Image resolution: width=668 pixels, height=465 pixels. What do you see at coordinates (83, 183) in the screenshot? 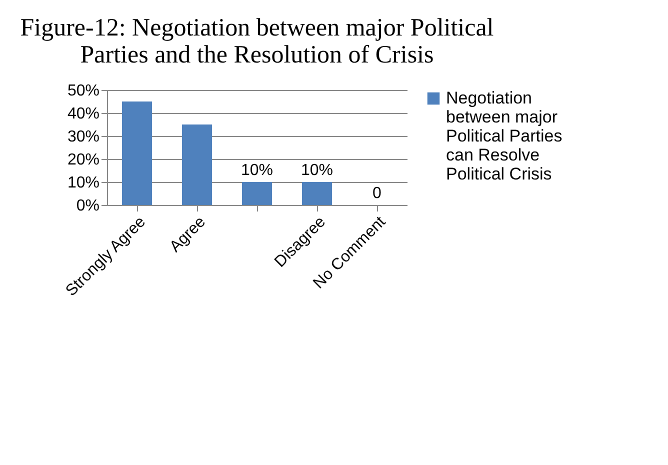
I see `y-tick-label: 10%` at bounding box center [83, 183].